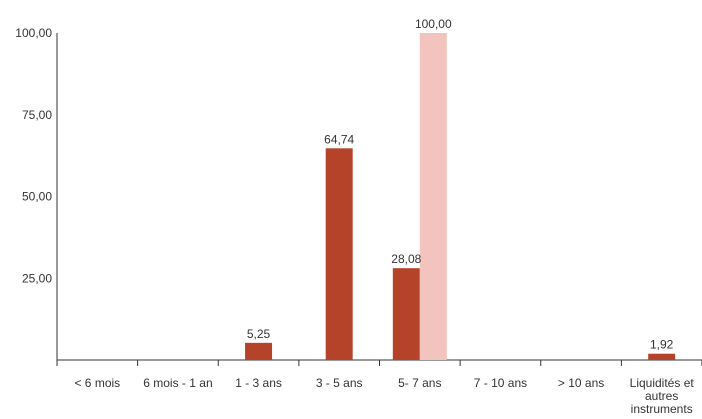 This screenshot has height=419, width=702. I want to click on x-category-label: 3 - 5 ans, so click(339, 383).